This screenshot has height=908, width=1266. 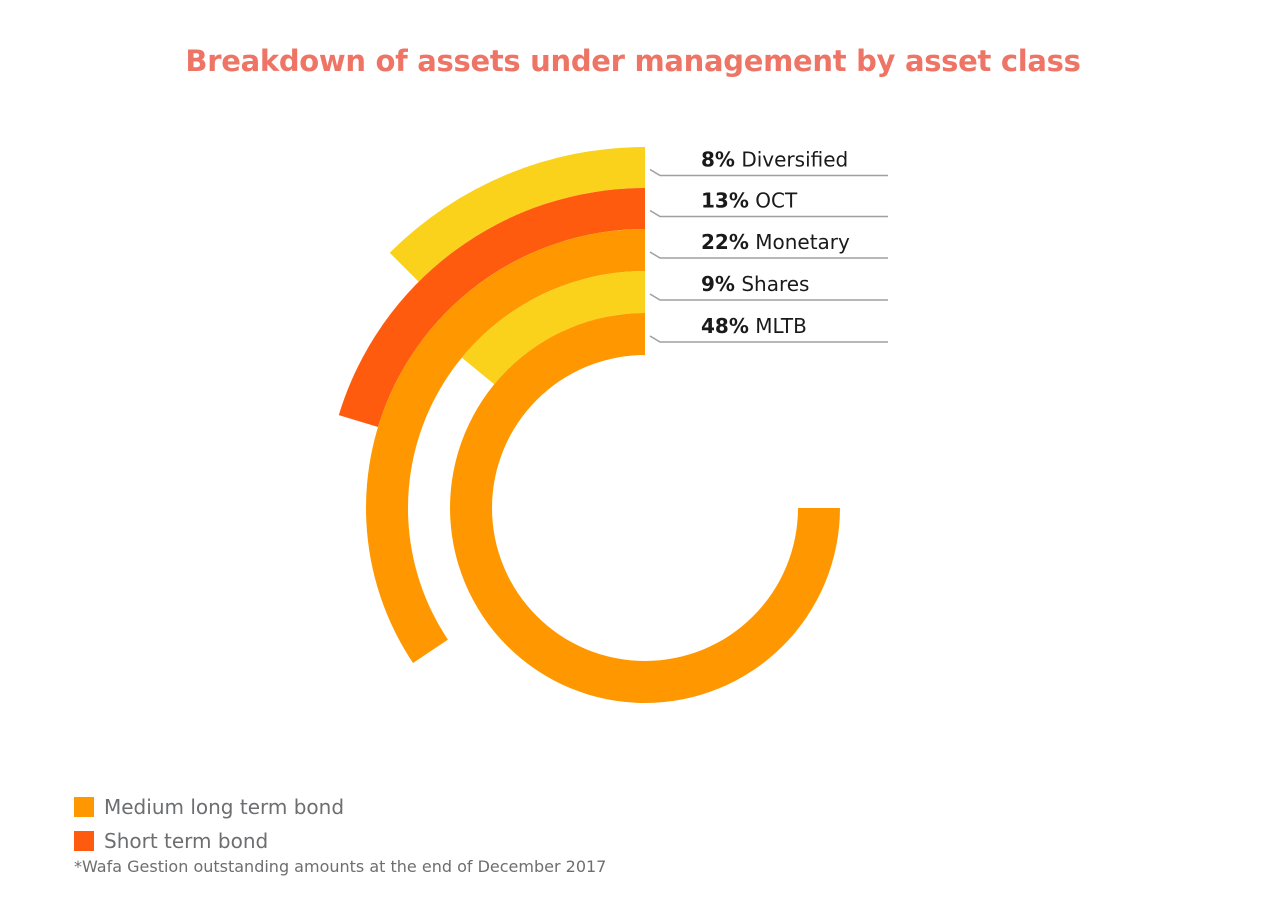 I want to click on segment-label-text: 9% Shares, so click(x=755, y=284).